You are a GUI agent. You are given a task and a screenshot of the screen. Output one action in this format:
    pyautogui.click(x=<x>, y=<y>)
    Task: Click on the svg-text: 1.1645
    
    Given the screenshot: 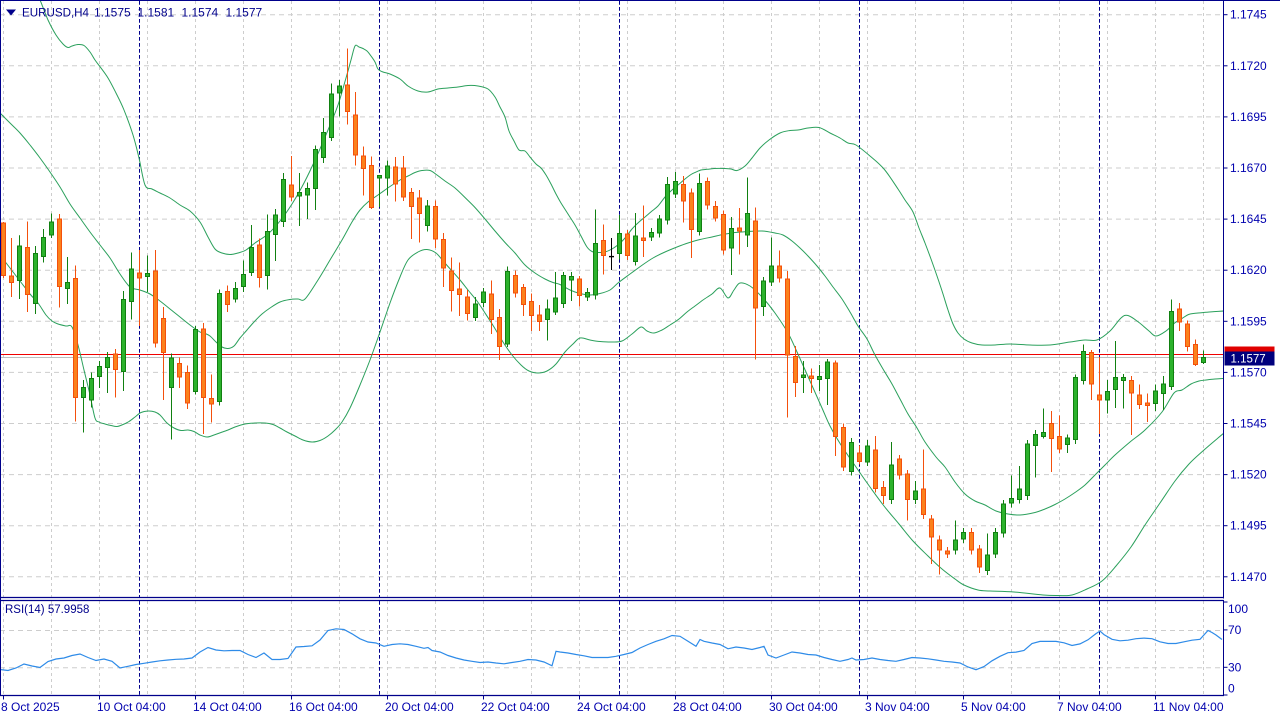 What is the action you would take?
    pyautogui.click(x=1248, y=219)
    